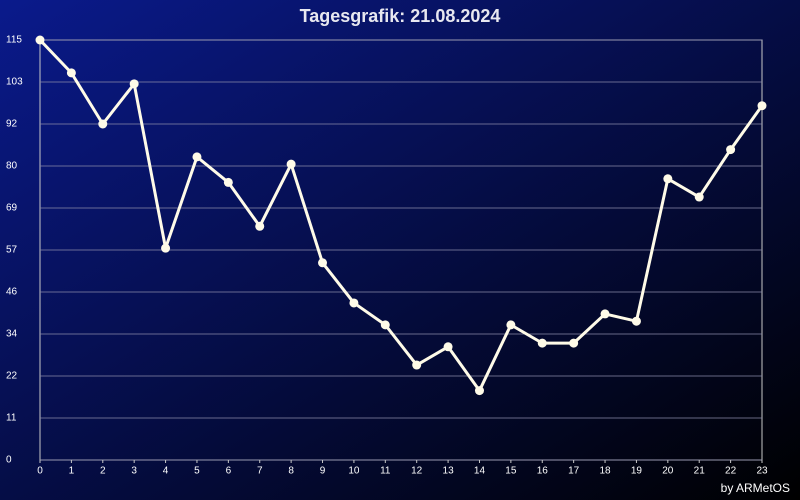 The width and height of the screenshot is (800, 500). What do you see at coordinates (166, 471) in the screenshot?
I see `x-tick-label: 4` at bounding box center [166, 471].